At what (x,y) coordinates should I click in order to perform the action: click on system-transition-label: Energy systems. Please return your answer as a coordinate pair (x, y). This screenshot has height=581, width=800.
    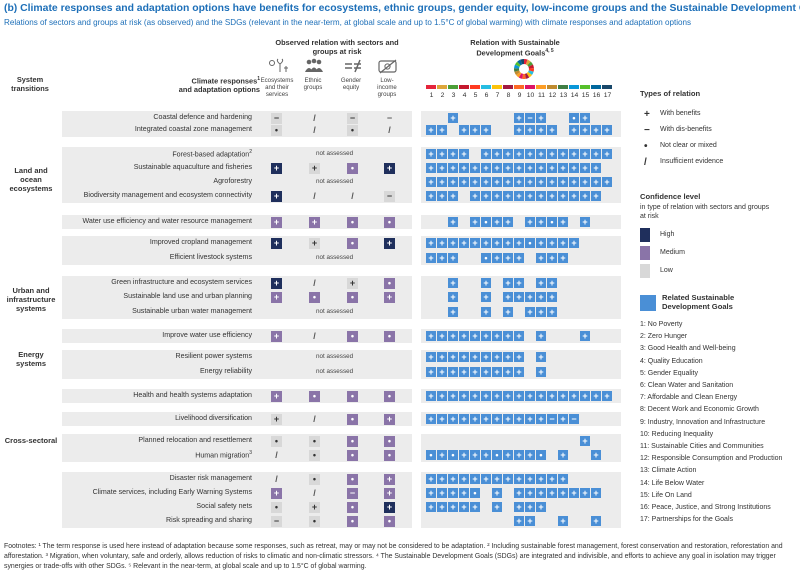
    Looking at the image, I should click on (31, 359).